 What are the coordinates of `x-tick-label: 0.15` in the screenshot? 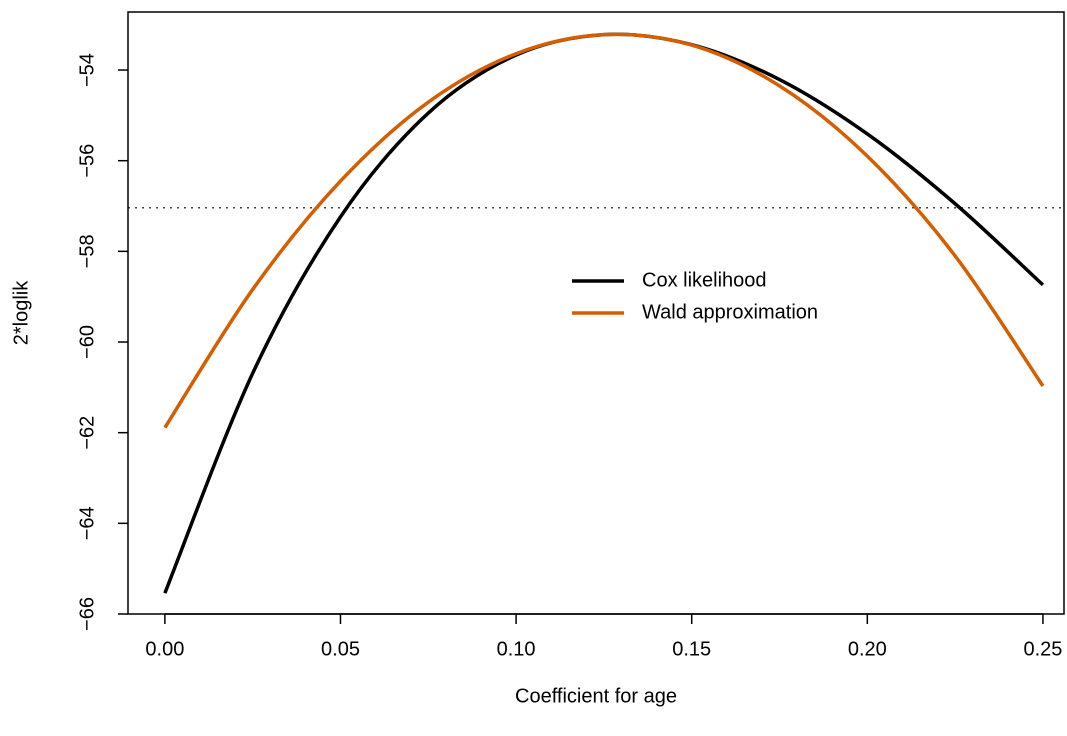 It's located at (691, 649).